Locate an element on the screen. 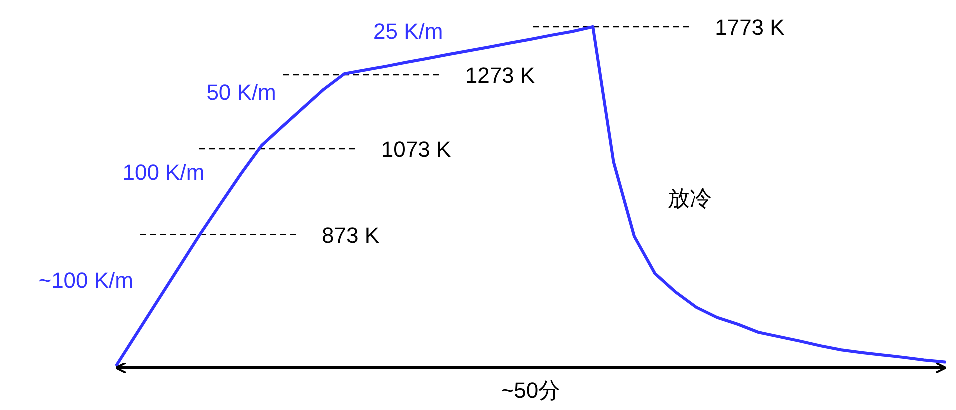 This screenshot has width=956, height=410. annotation: 100 K/m is located at coordinates (163, 172).